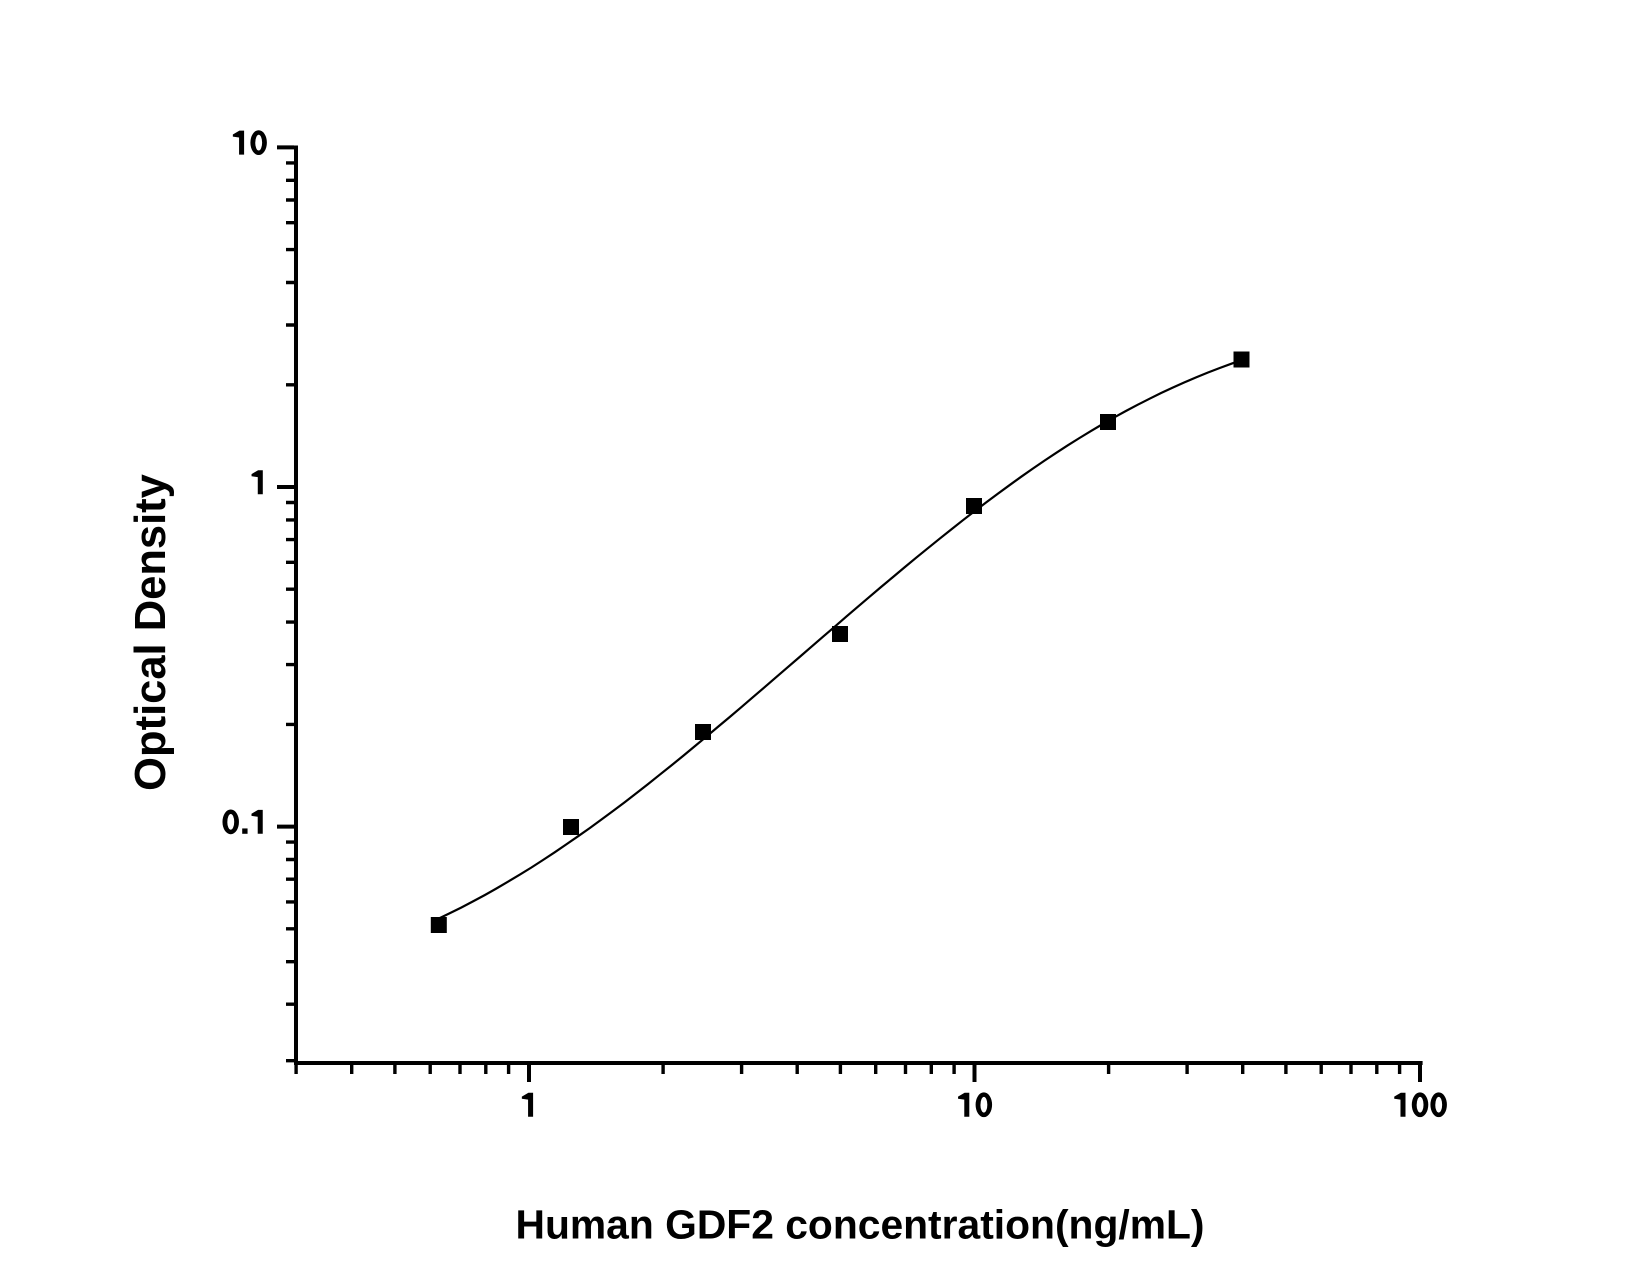 Image resolution: width=1650 pixels, height=1275 pixels. Describe the element at coordinates (151, 632) in the screenshot. I see `svg-text: Optical Density` at that location.